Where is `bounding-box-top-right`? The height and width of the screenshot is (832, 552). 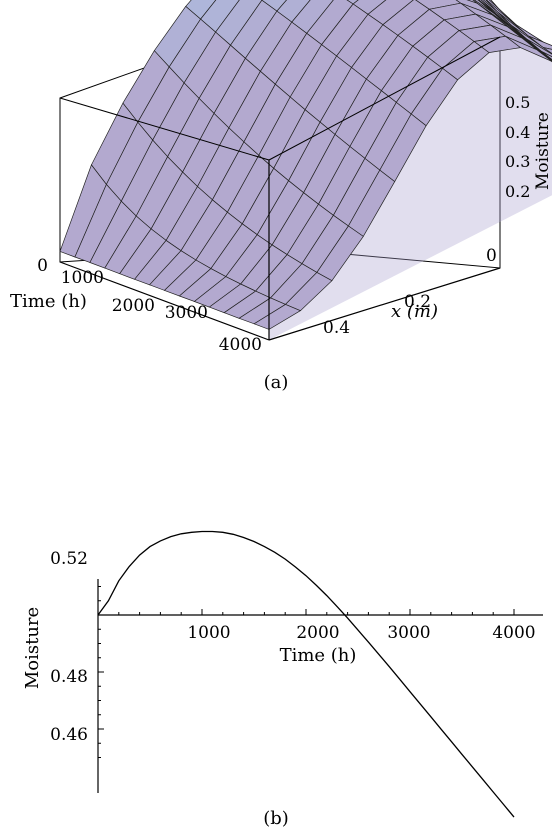 bounding-box-top-right is located at coordinates (384, 98).